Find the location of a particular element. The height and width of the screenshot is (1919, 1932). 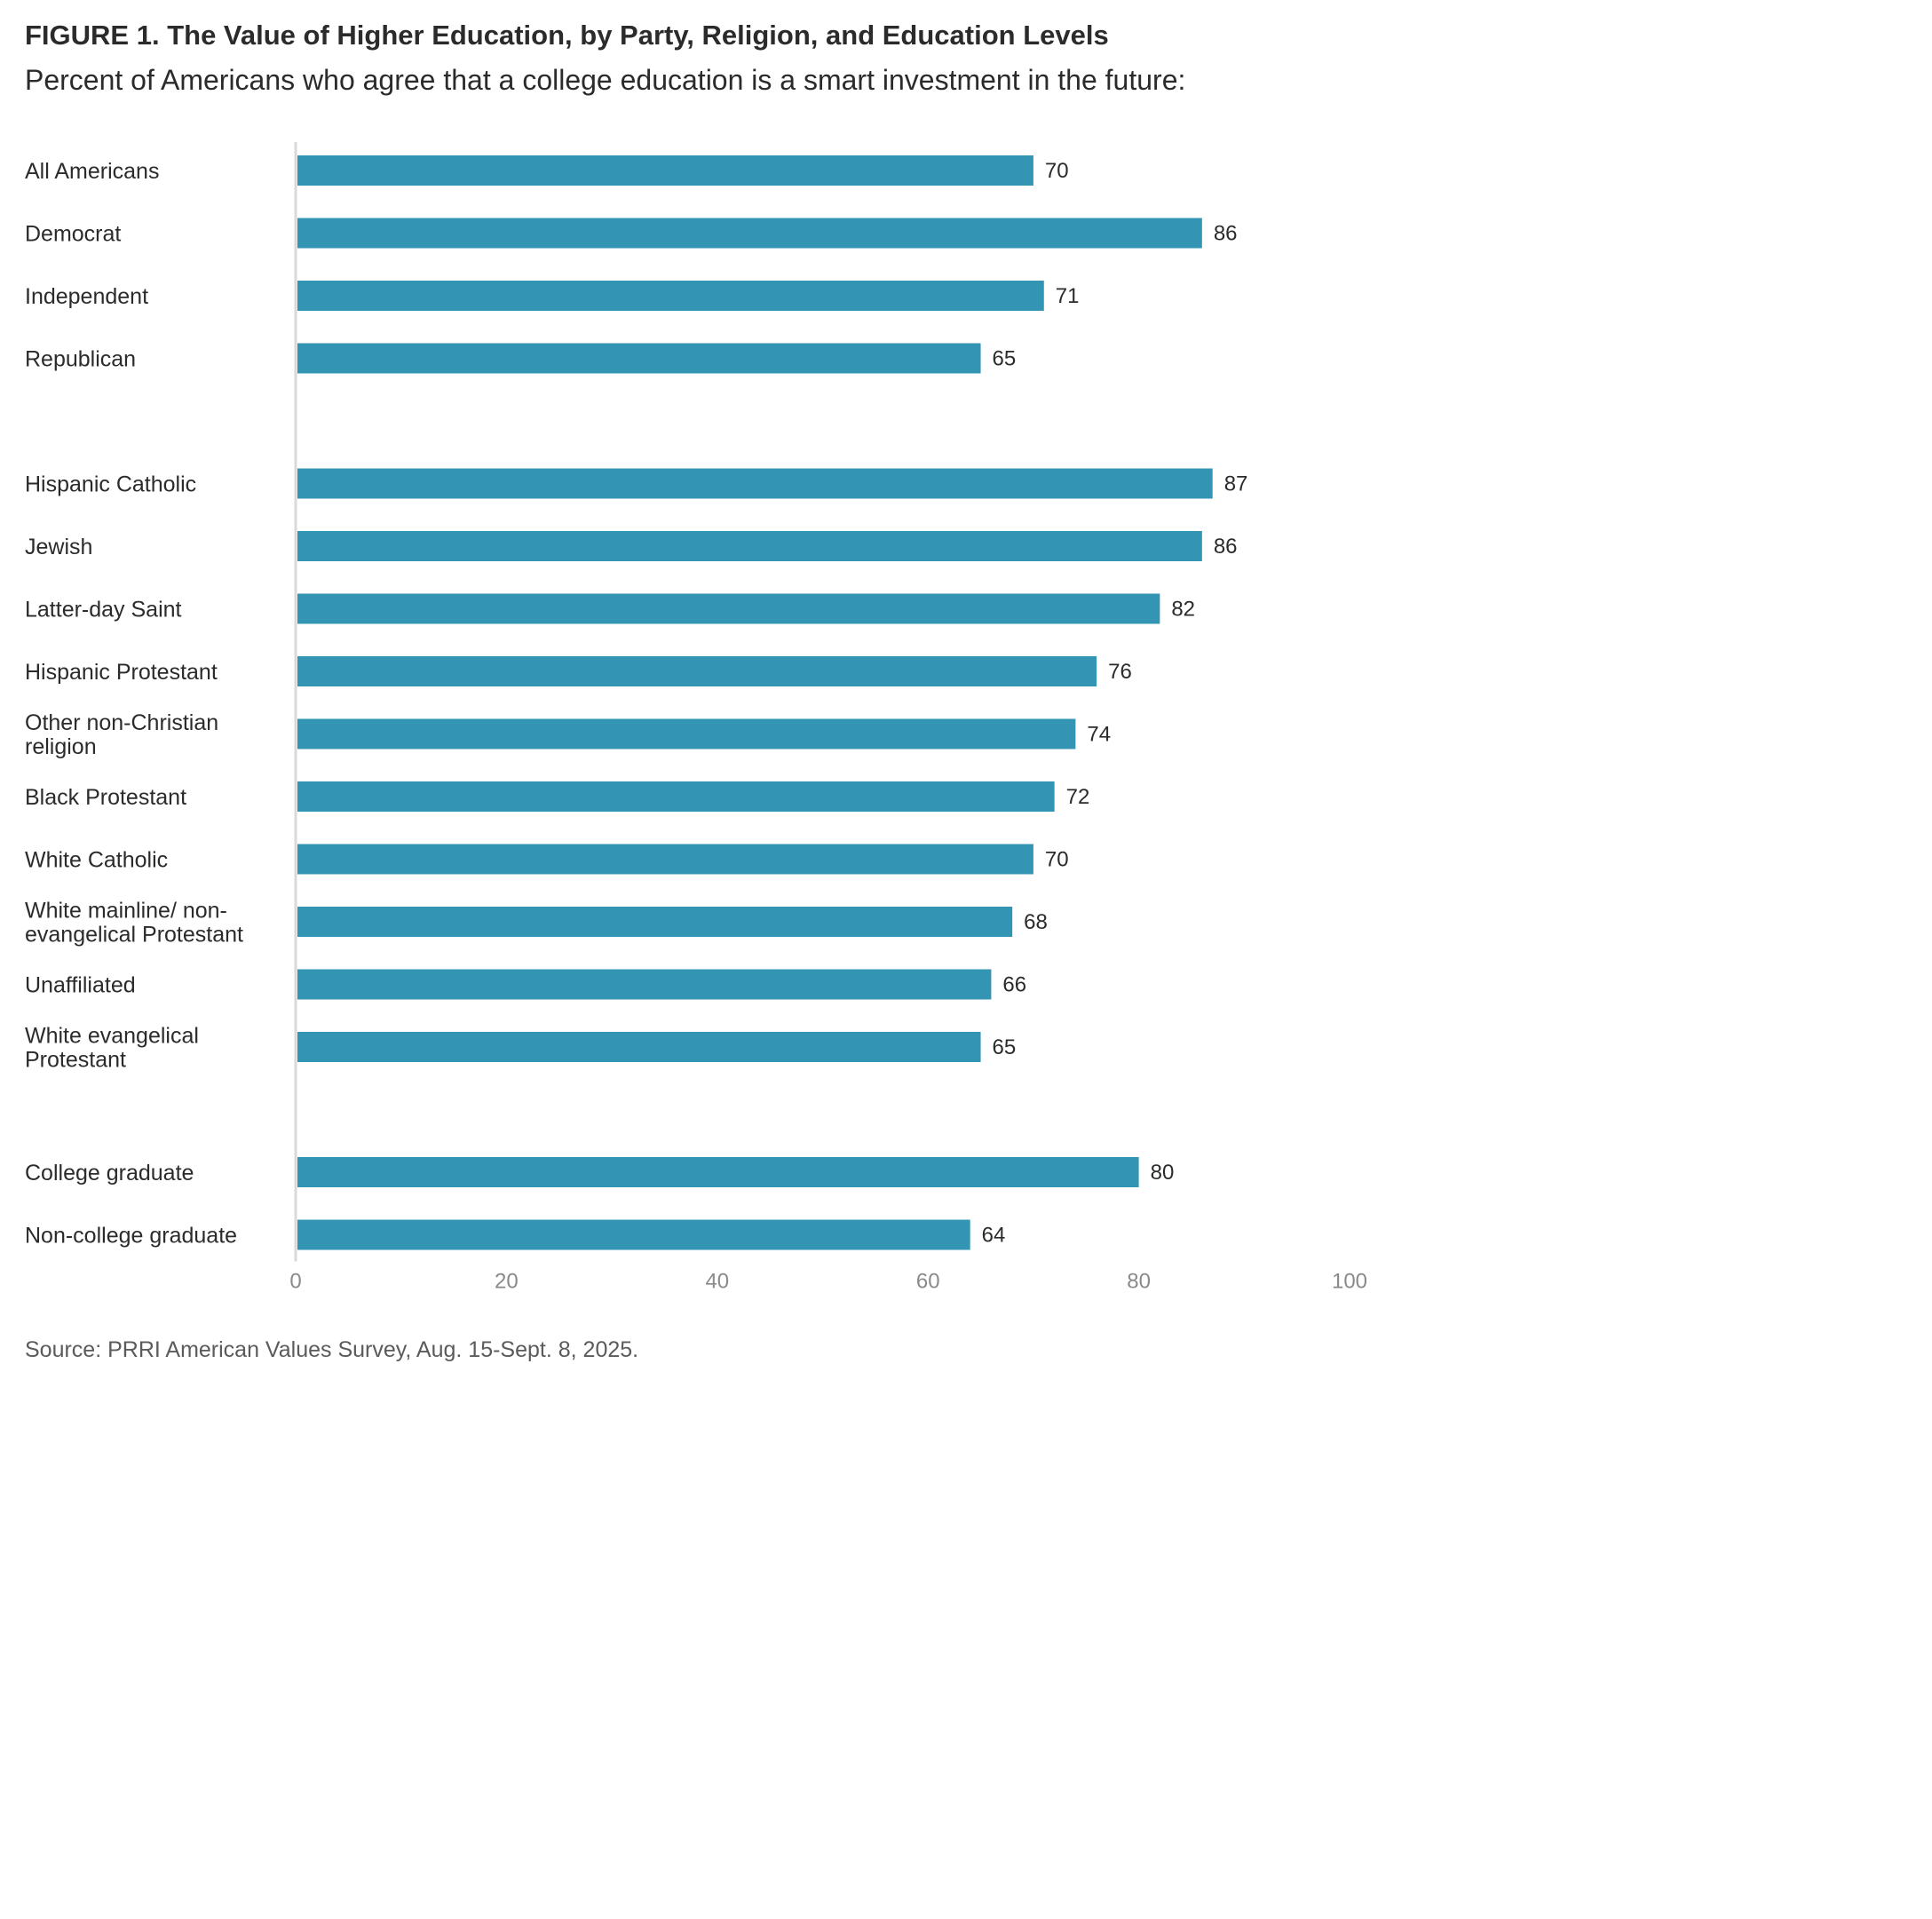

data-label: 82 is located at coordinates (1183, 610).